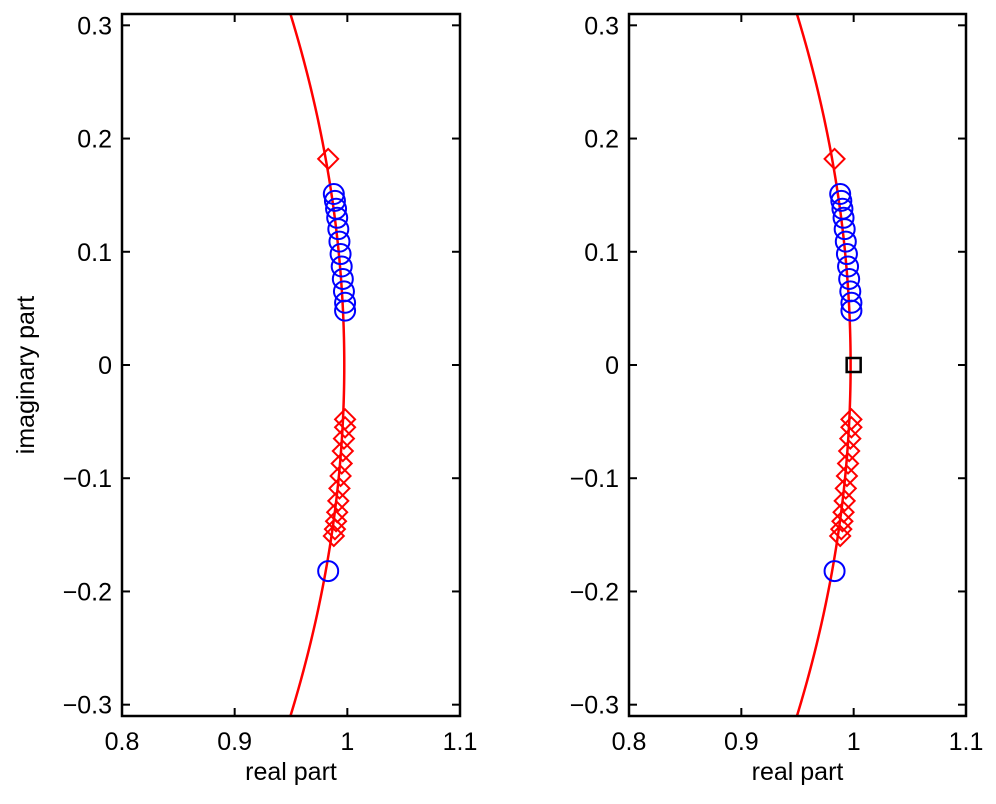 The image size is (996, 804). I want to click on square-marker, so click(853, 365).